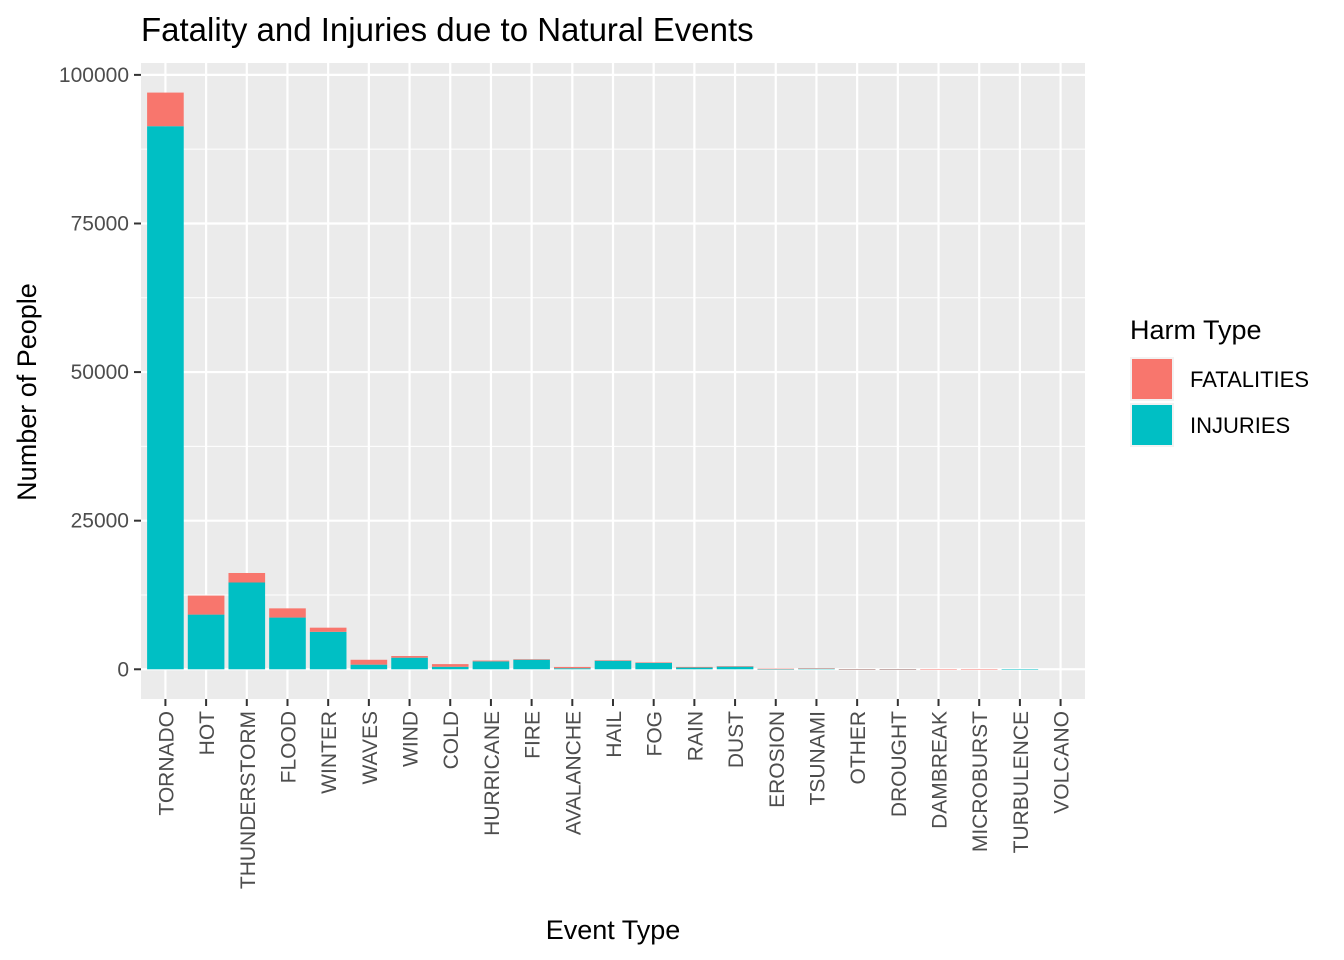 This screenshot has width=1344, height=960. What do you see at coordinates (613, 665) in the screenshot?
I see `bar-injuries-hail` at bounding box center [613, 665].